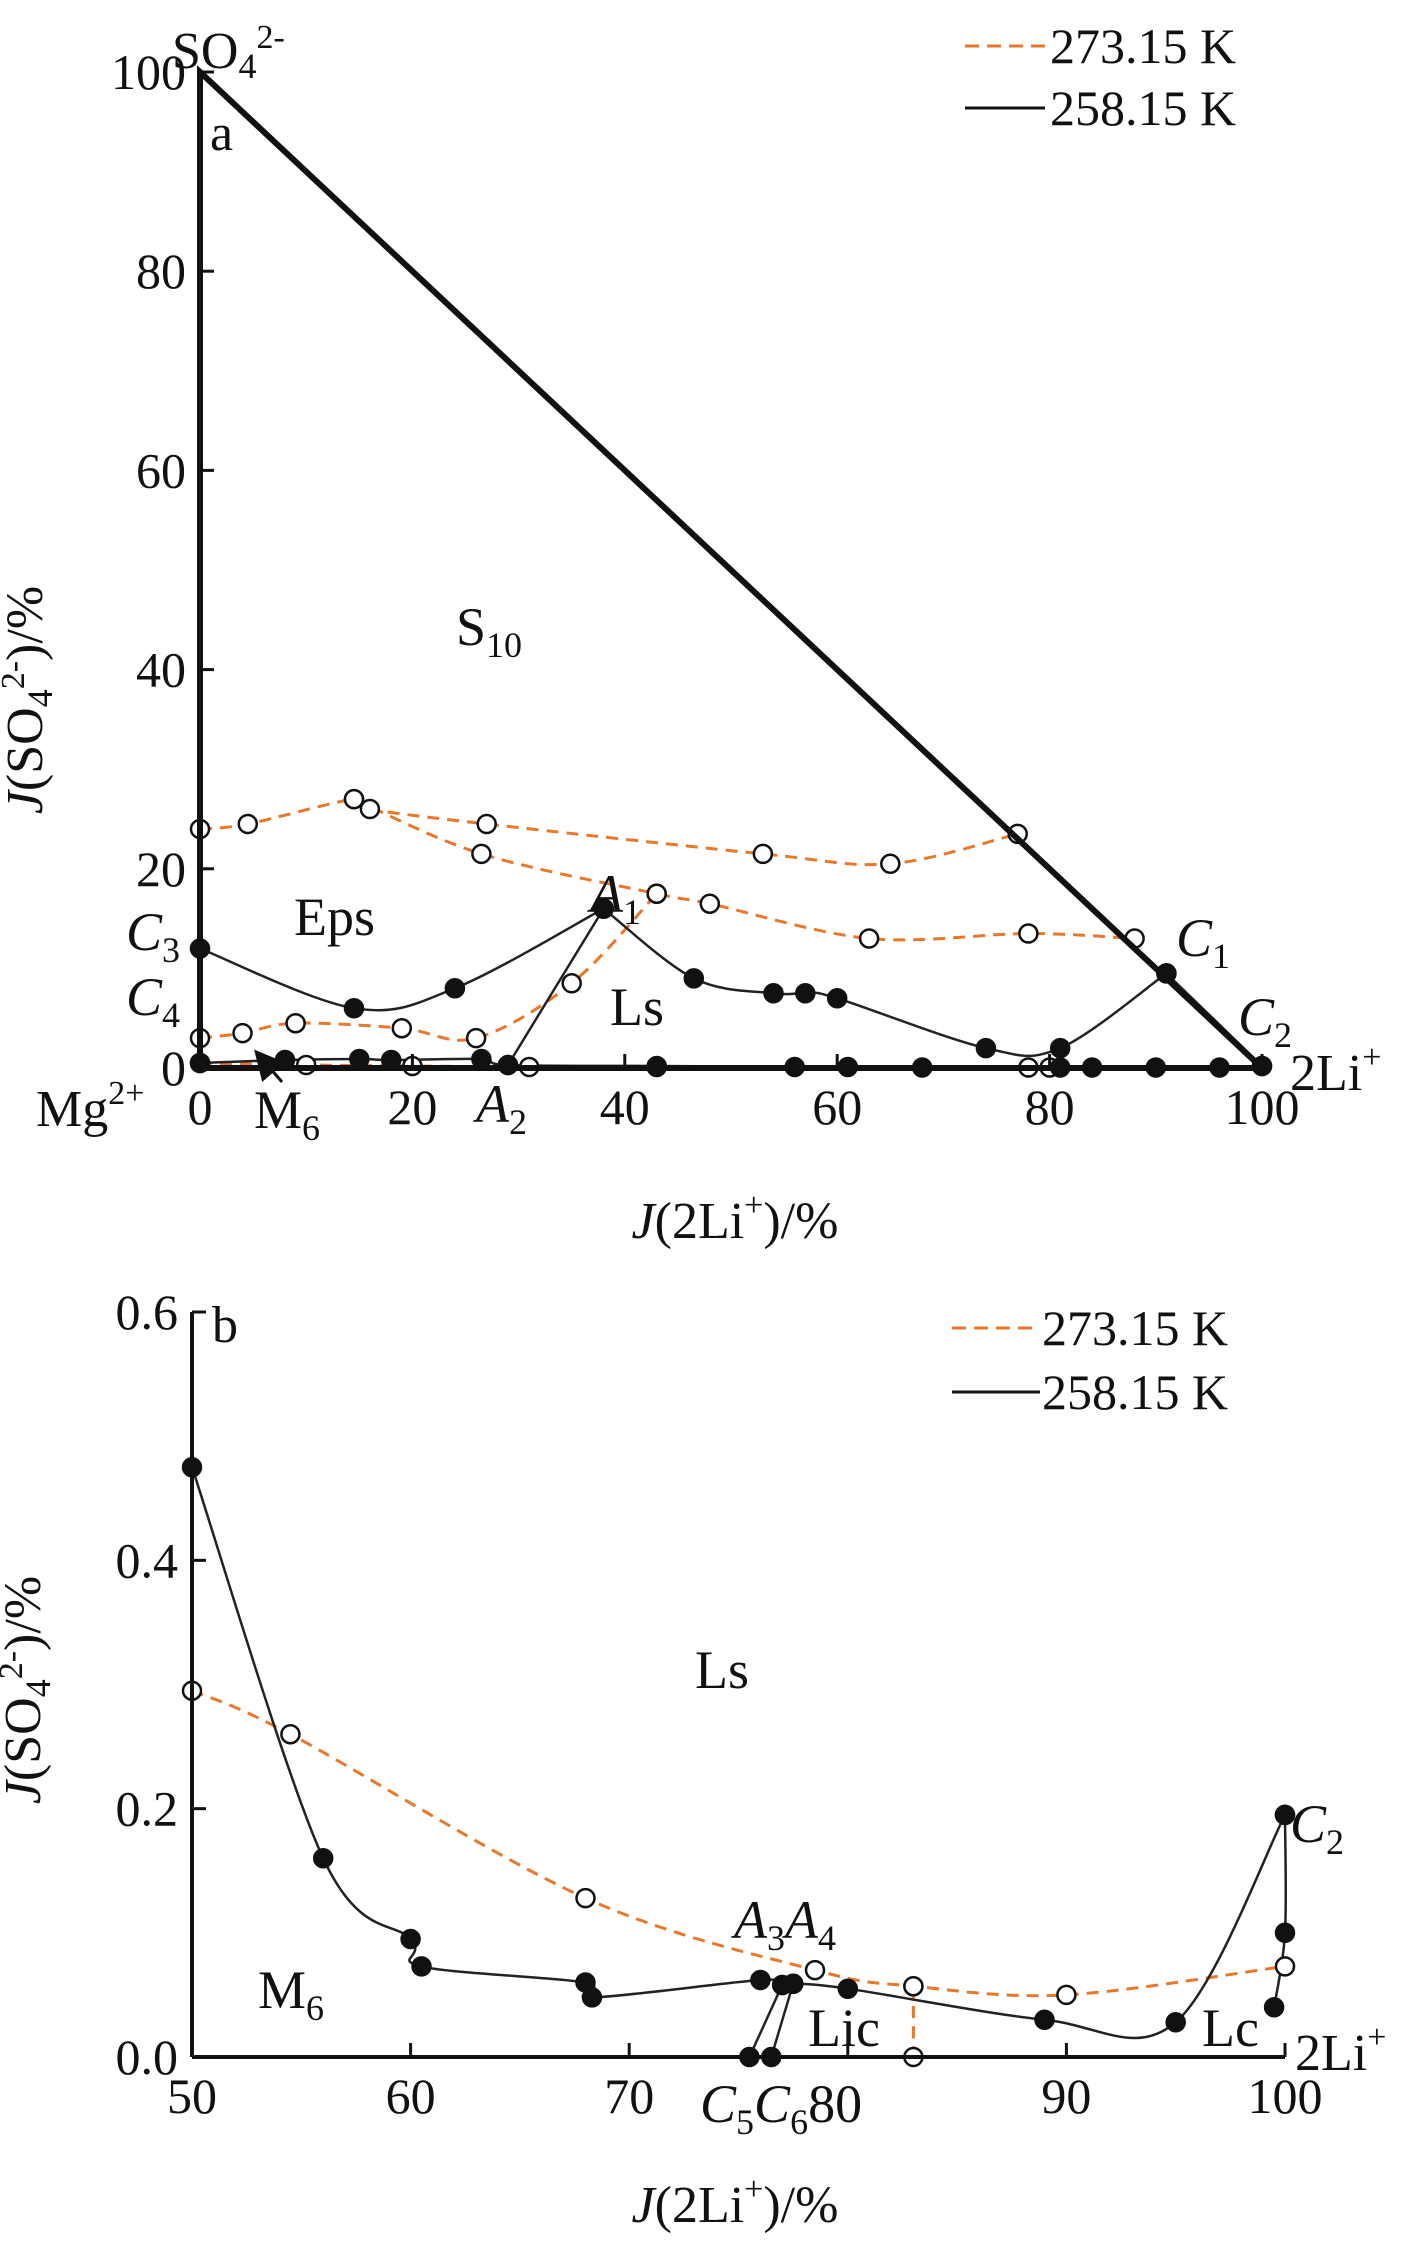 Image resolution: width=1417 pixels, height=2244 pixels. I want to click on point-label-a1: A1, so click(614, 898).